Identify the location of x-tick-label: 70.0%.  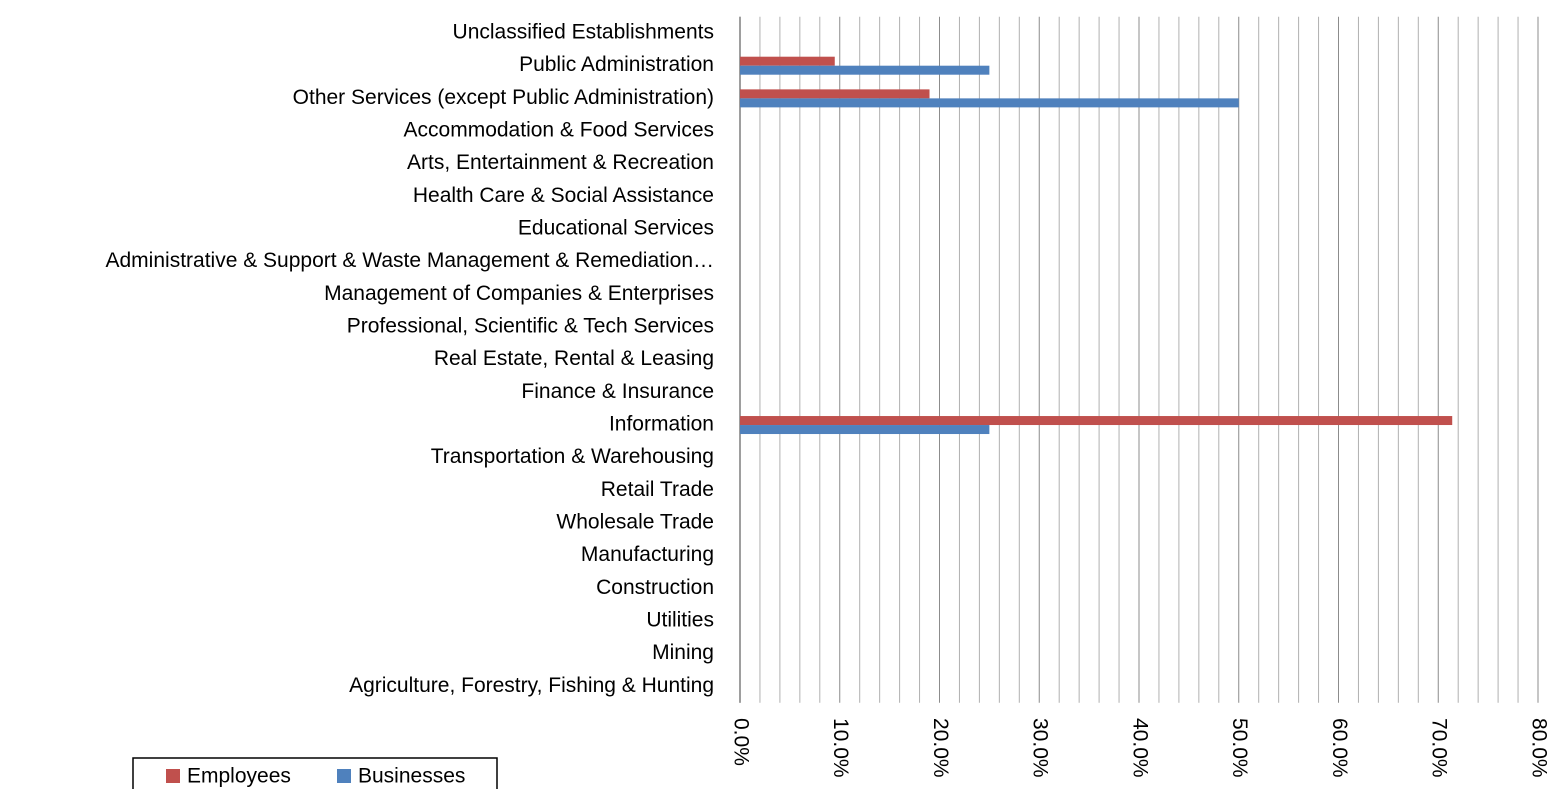
(1439, 748).